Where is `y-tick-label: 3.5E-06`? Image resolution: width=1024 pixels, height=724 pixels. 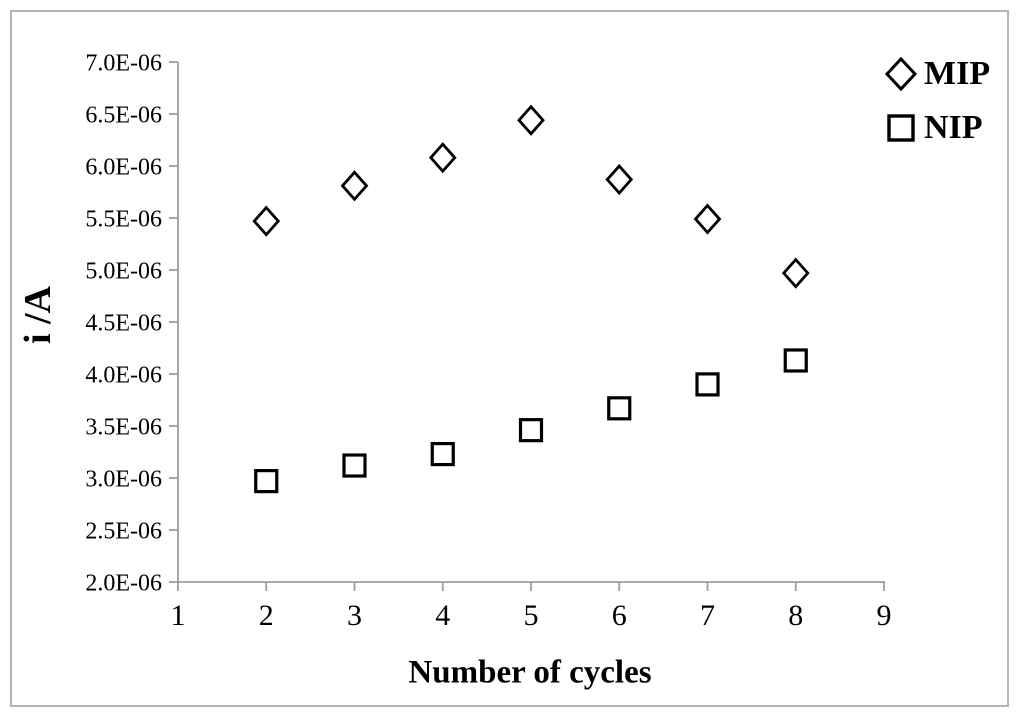
y-tick-label: 3.5E-06 is located at coordinates (123, 427).